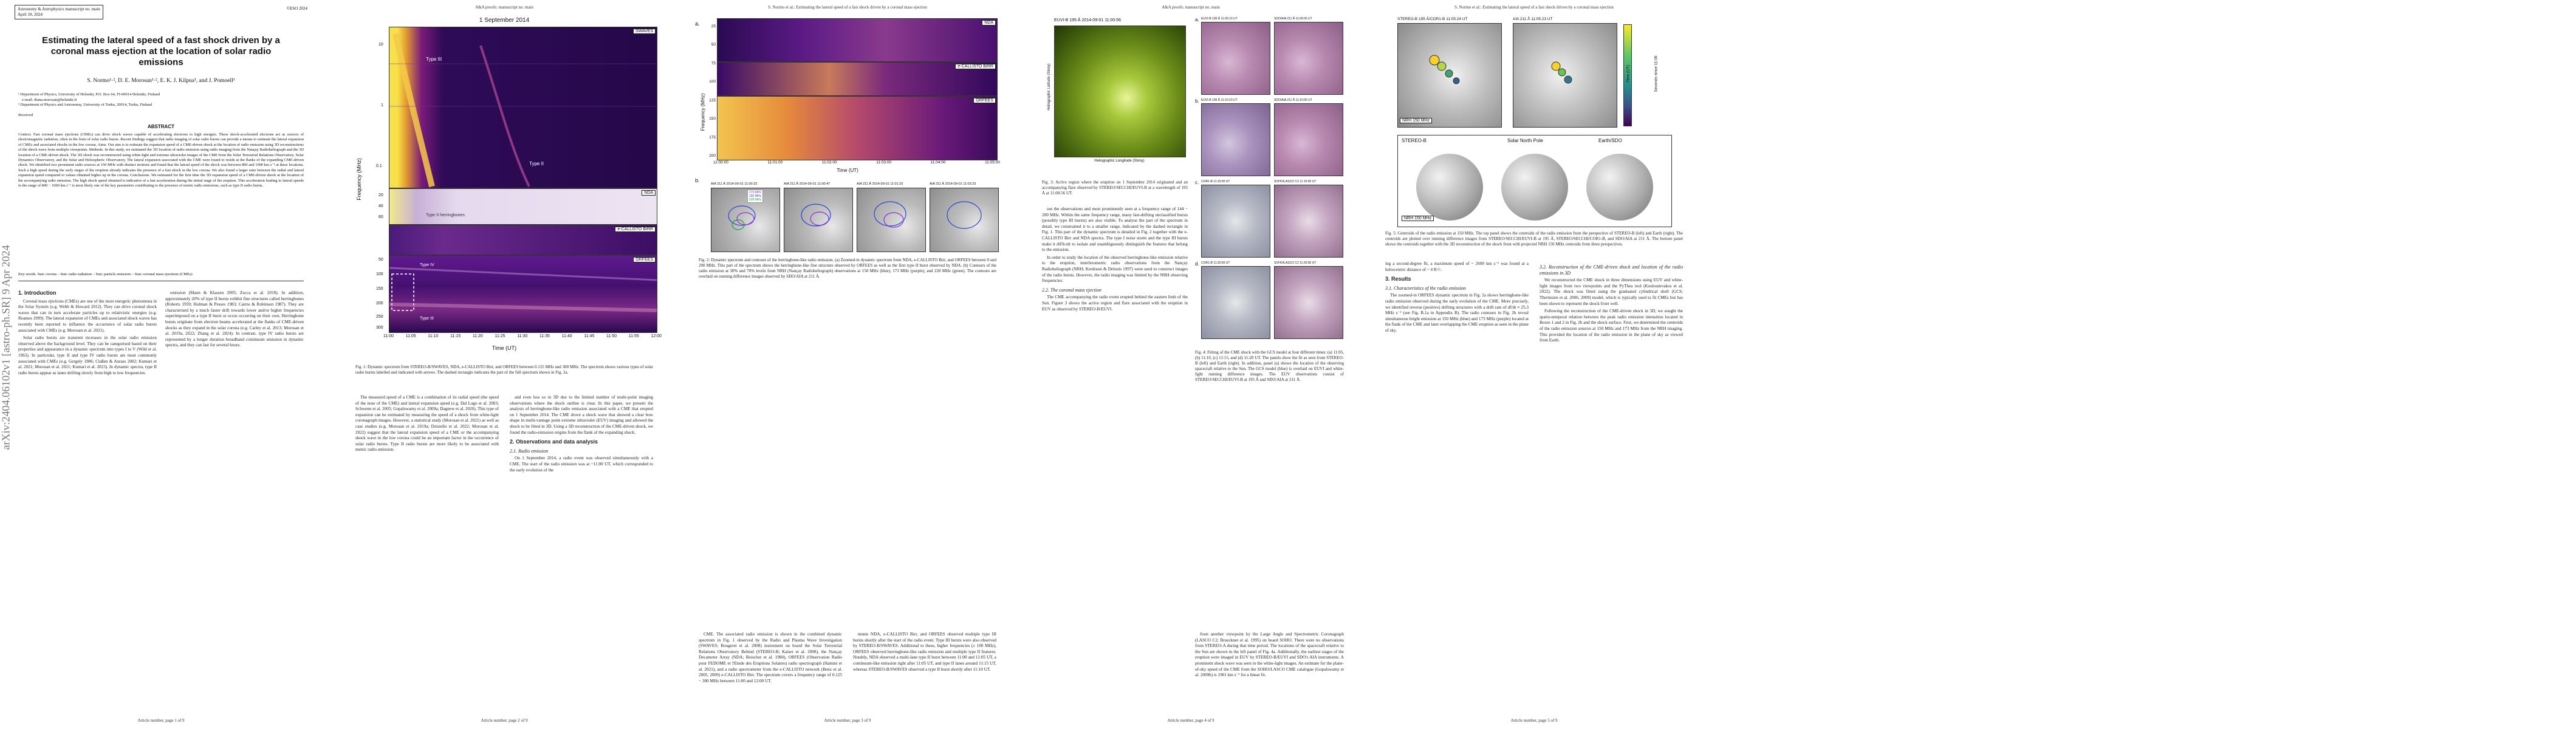 This screenshot has width=2576, height=729. Describe the element at coordinates (30, 15) in the screenshot. I see `manuscript-date: April 10, 2024` at that location.